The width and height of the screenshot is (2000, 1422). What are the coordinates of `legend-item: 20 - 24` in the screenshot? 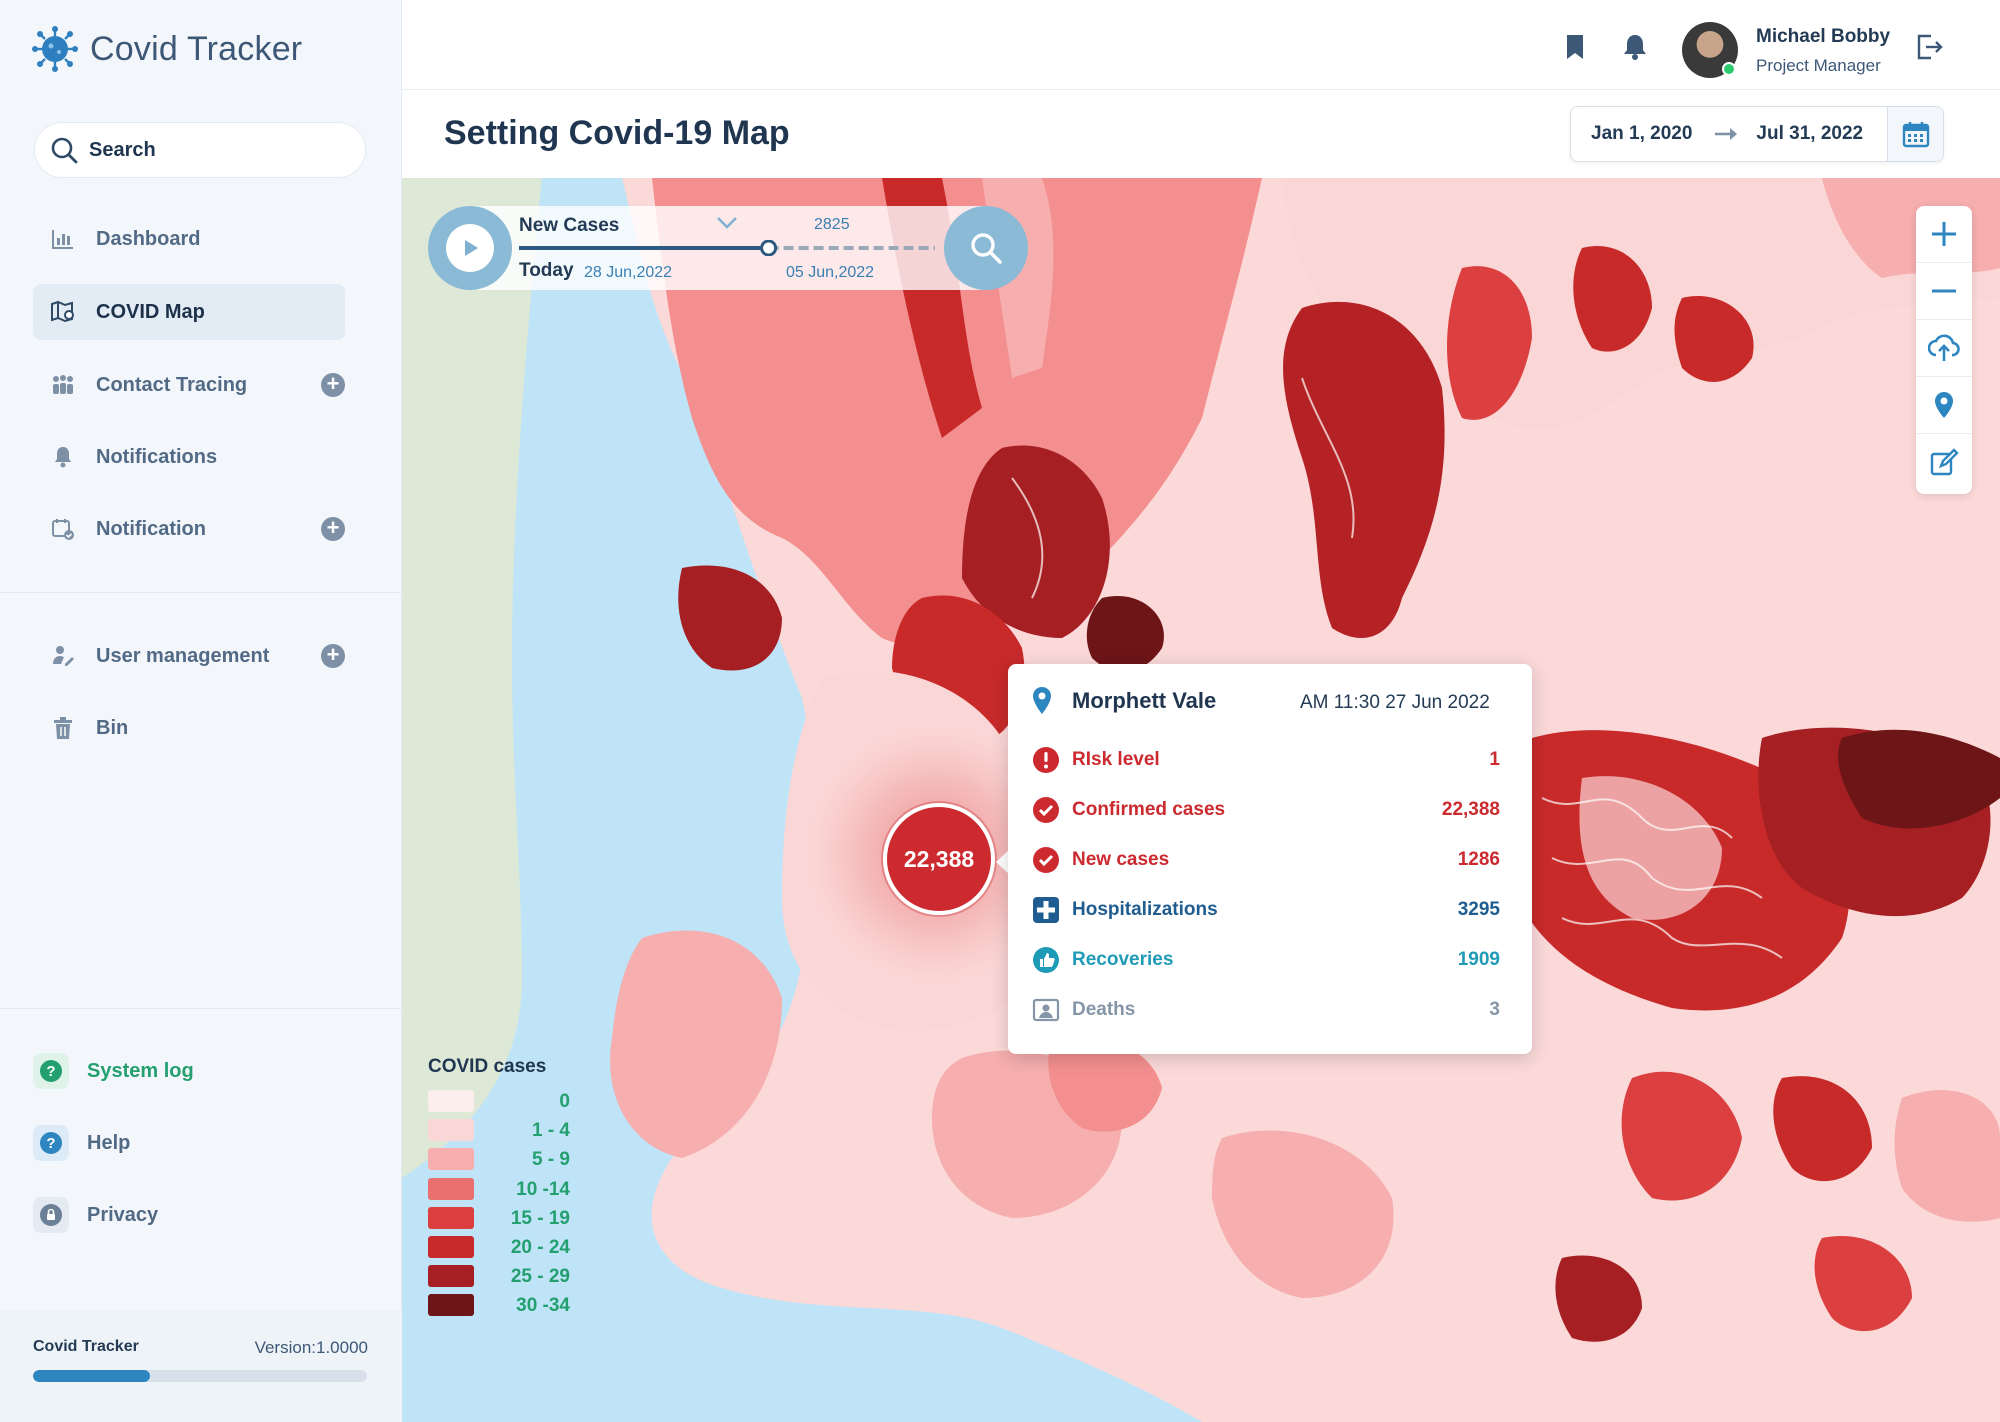 It's located at (499, 1247).